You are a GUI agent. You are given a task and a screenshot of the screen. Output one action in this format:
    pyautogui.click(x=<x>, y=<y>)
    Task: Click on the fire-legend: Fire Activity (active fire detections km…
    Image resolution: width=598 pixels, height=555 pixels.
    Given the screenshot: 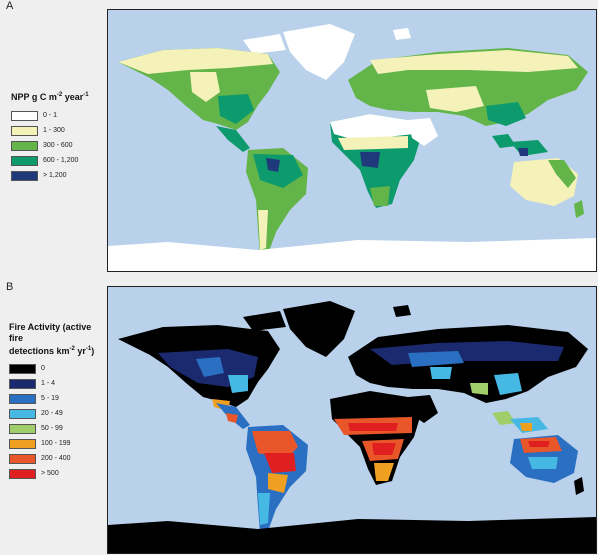 What is the action you would take?
    pyautogui.click(x=58, y=401)
    